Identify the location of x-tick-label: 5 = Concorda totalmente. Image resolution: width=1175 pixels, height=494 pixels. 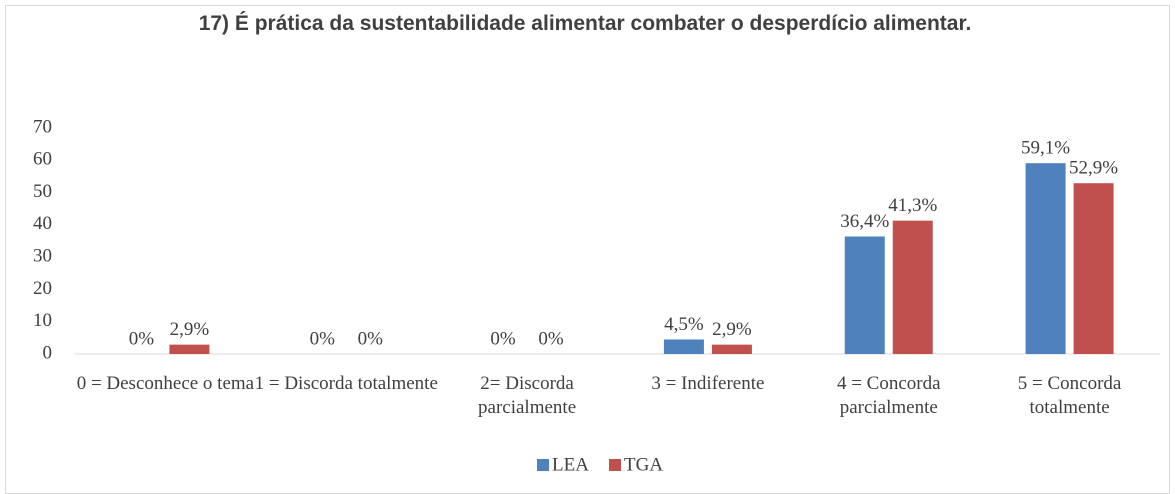
(1069, 395).